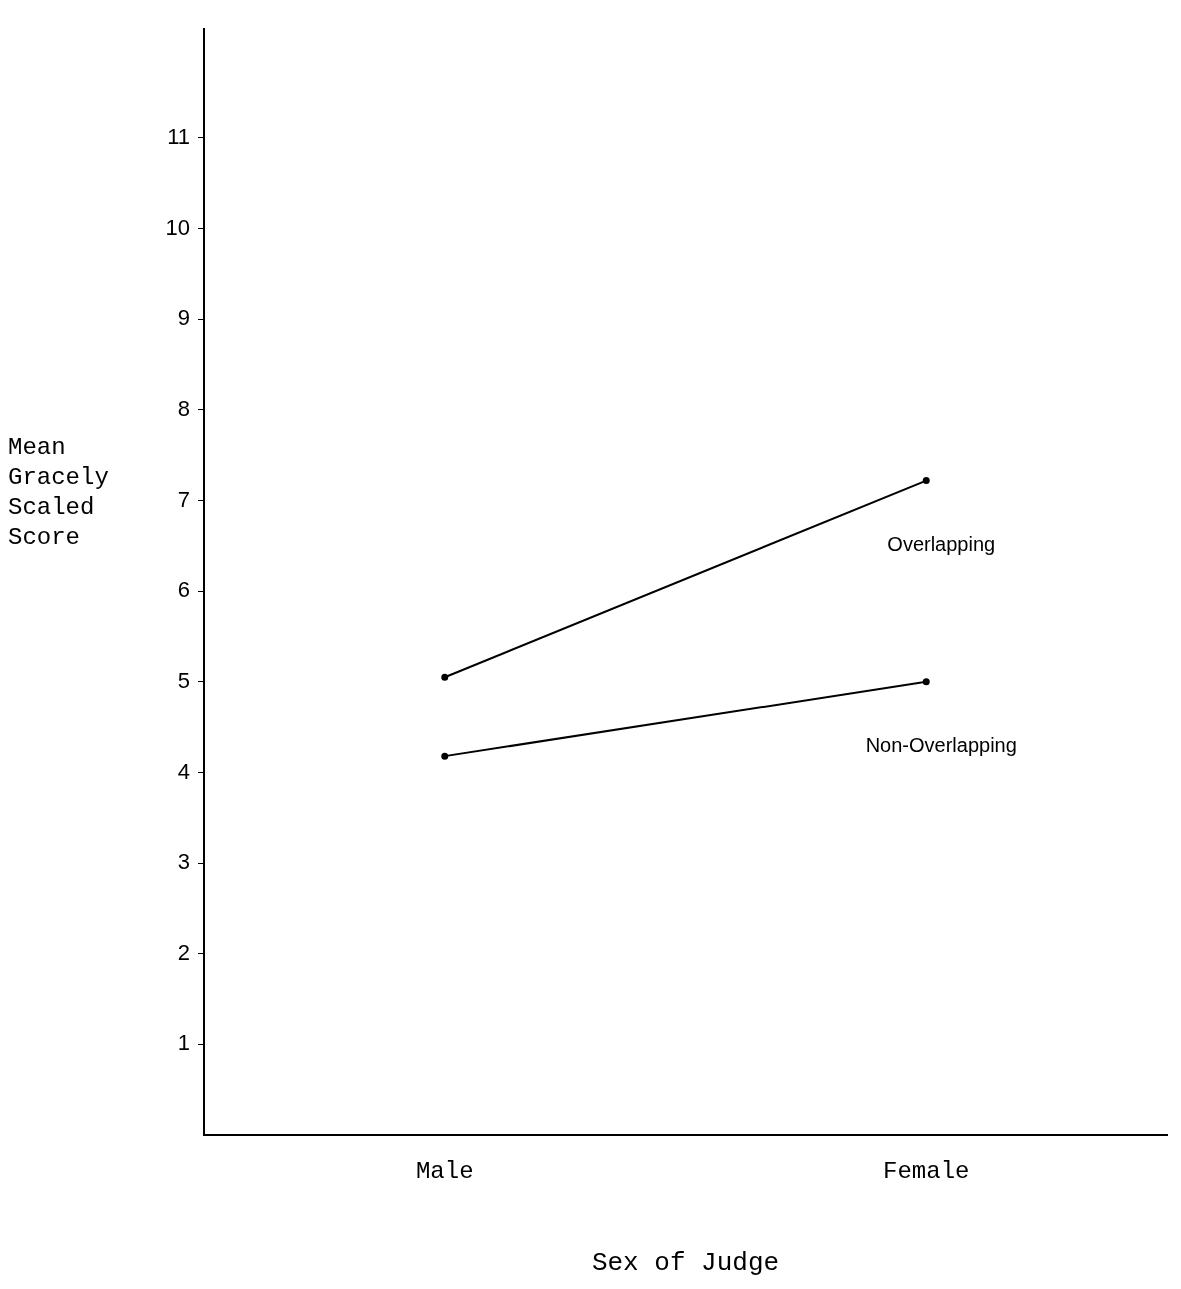 The width and height of the screenshot is (1181, 1289). Describe the element at coordinates (685, 1263) in the screenshot. I see `x-axis-title: Sex of Judge` at that location.